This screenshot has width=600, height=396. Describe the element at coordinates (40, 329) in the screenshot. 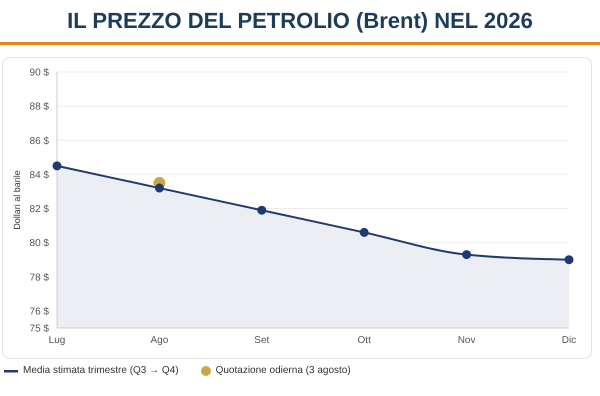

I see `y-tick-label: 75 $` at that location.